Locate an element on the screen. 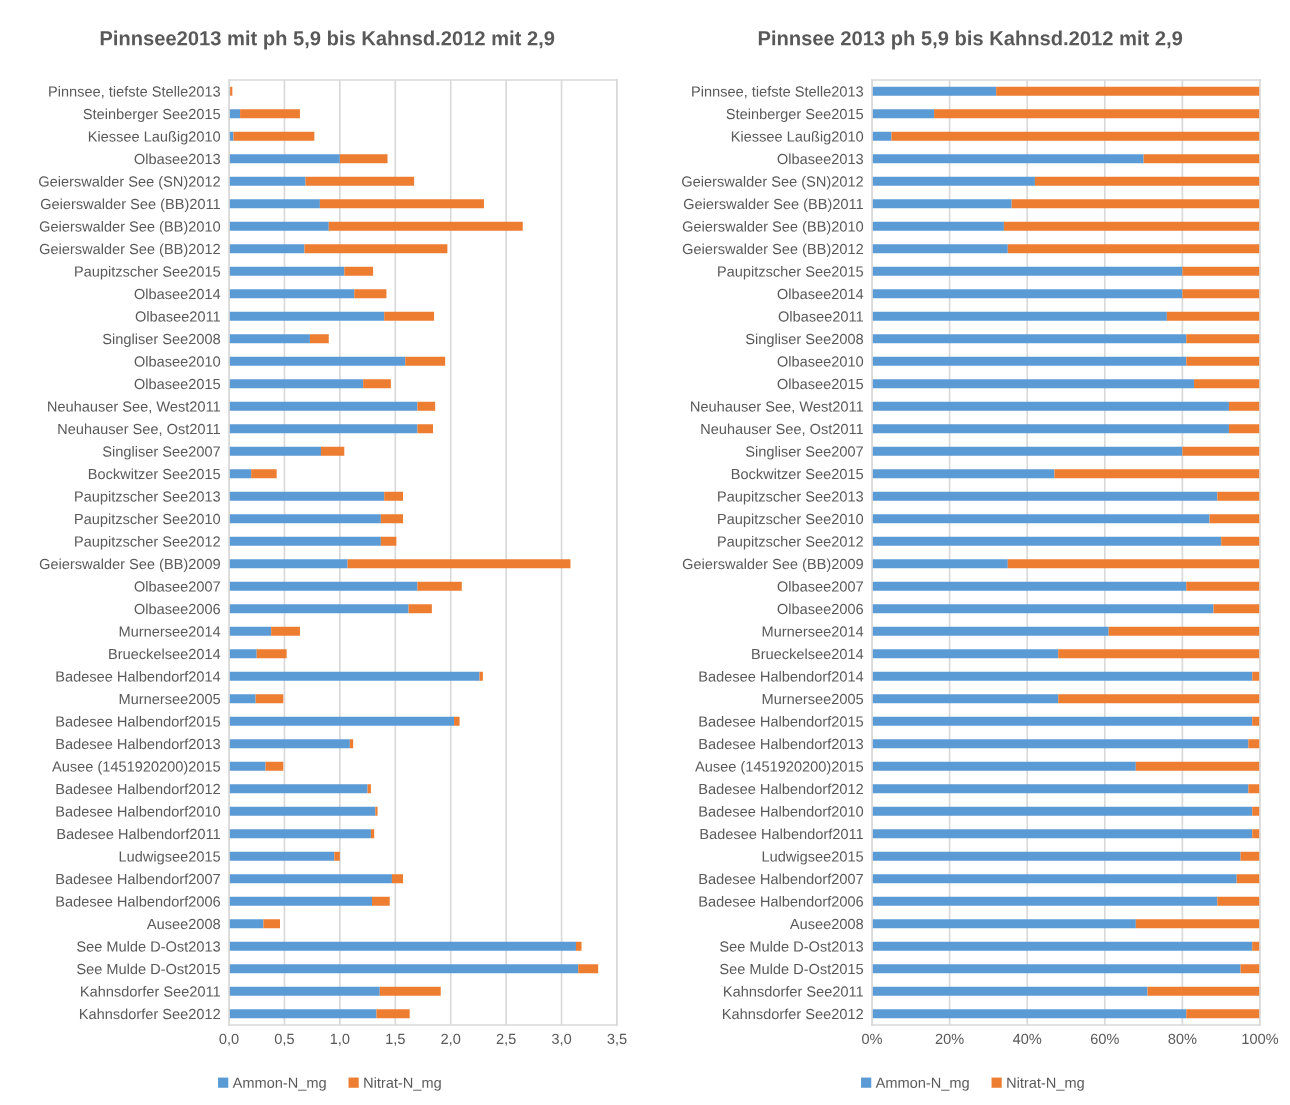 This screenshot has height=1105, width=1290. y-tick-label: Badesee Halbendorf2006 is located at coordinates (138, 901).